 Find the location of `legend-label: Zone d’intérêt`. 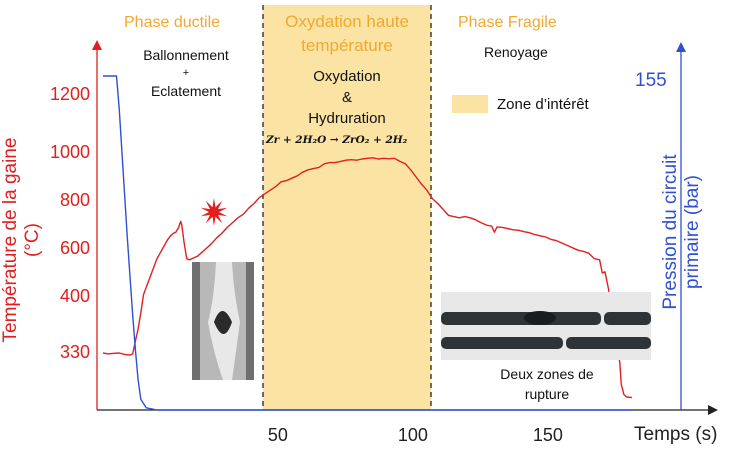

legend-label: Zone d’intérêt is located at coordinates (543, 104).